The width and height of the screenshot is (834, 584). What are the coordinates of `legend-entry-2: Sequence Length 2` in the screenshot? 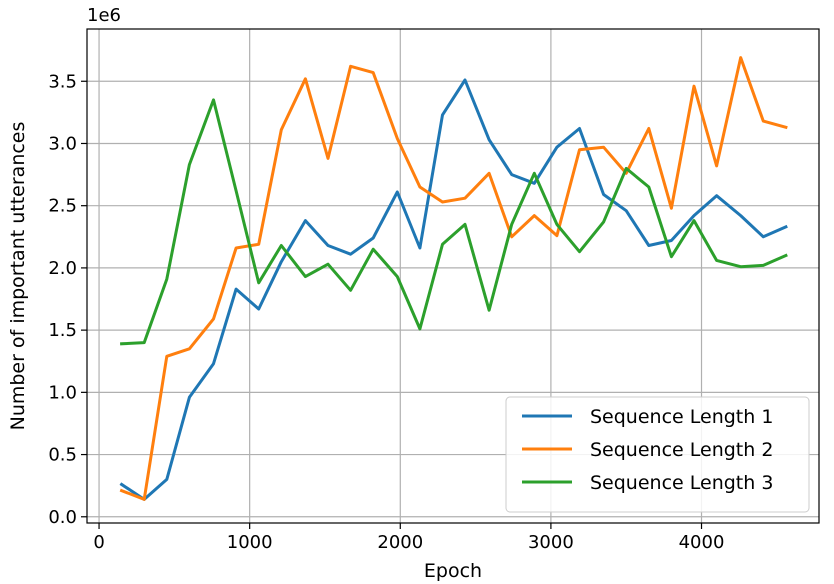 It's located at (647, 450).